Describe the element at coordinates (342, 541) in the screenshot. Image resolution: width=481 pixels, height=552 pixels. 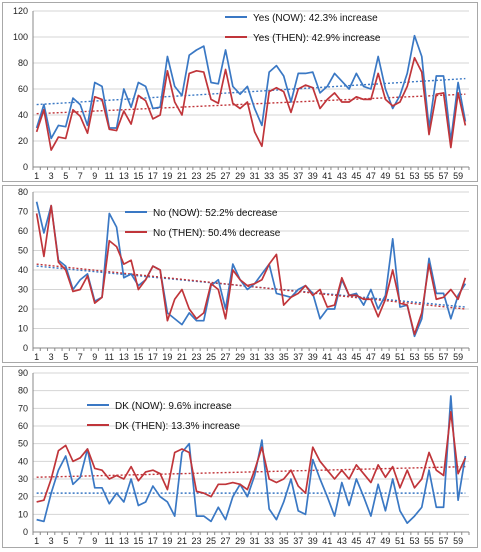
I see `dk-x-tick-label: 43` at that location.